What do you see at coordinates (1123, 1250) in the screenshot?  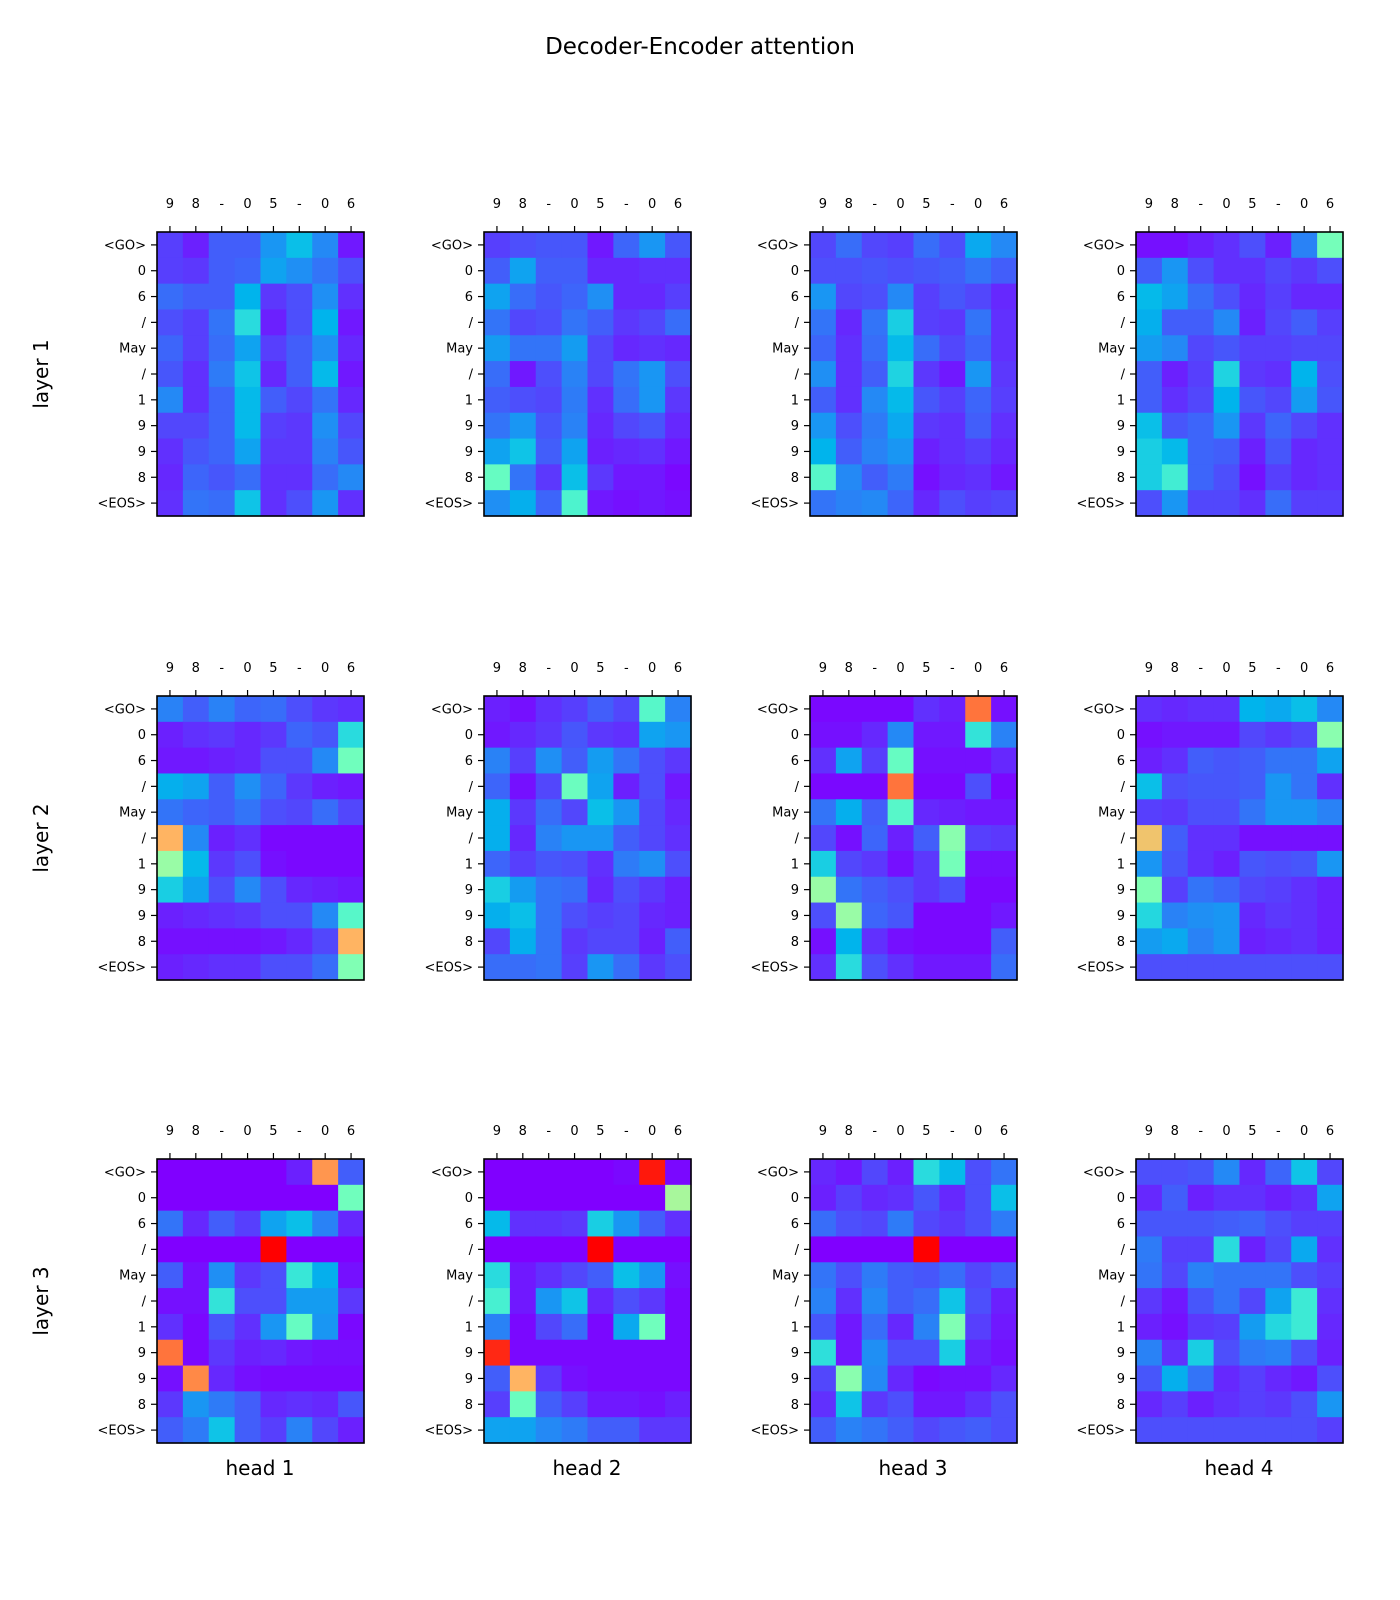 I see `y-tick-label: /` at bounding box center [1123, 1250].